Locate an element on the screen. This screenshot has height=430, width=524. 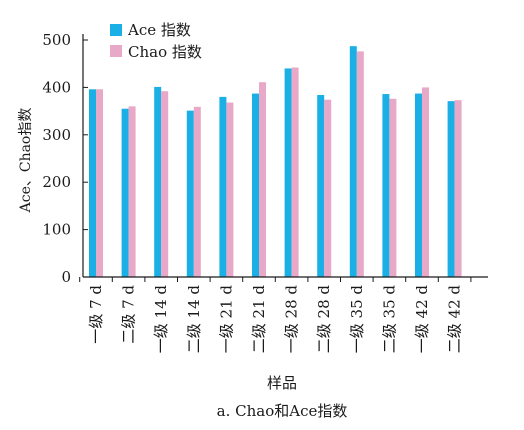
x-tick-label-7: 二级 28 d is located at coordinates (324, 319).